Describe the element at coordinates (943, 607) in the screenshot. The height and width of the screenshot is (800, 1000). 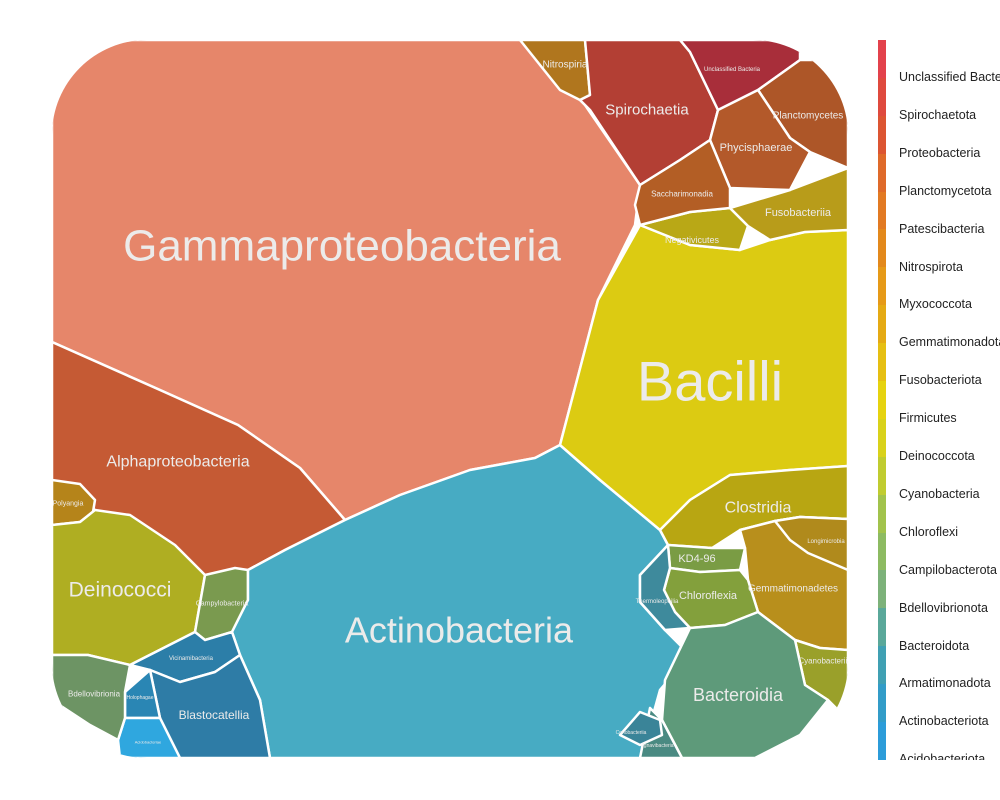
I see `legend-item-bdellovibrionota: Bdellovibrionota` at that location.